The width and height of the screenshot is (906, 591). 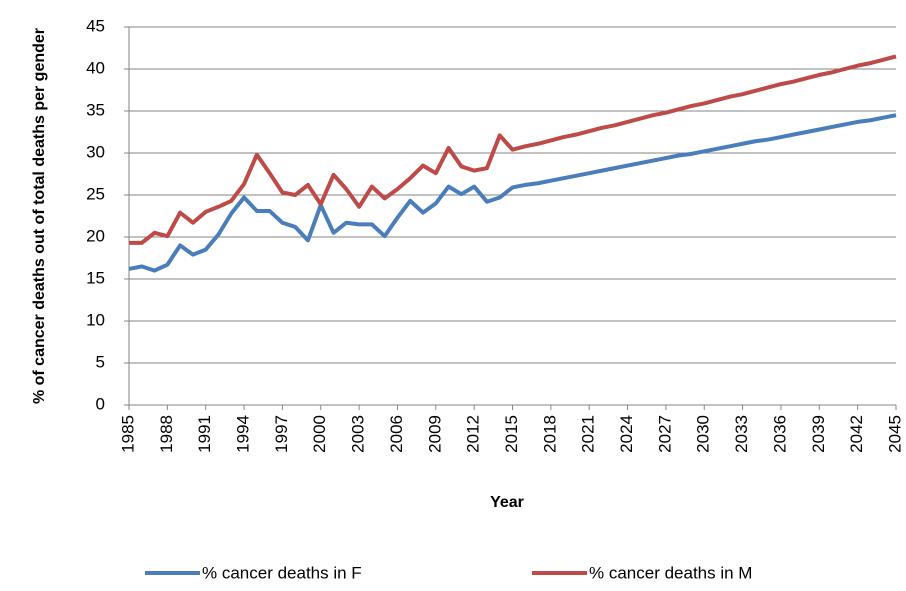 I want to click on y-tick-label: 5, so click(x=100, y=361).